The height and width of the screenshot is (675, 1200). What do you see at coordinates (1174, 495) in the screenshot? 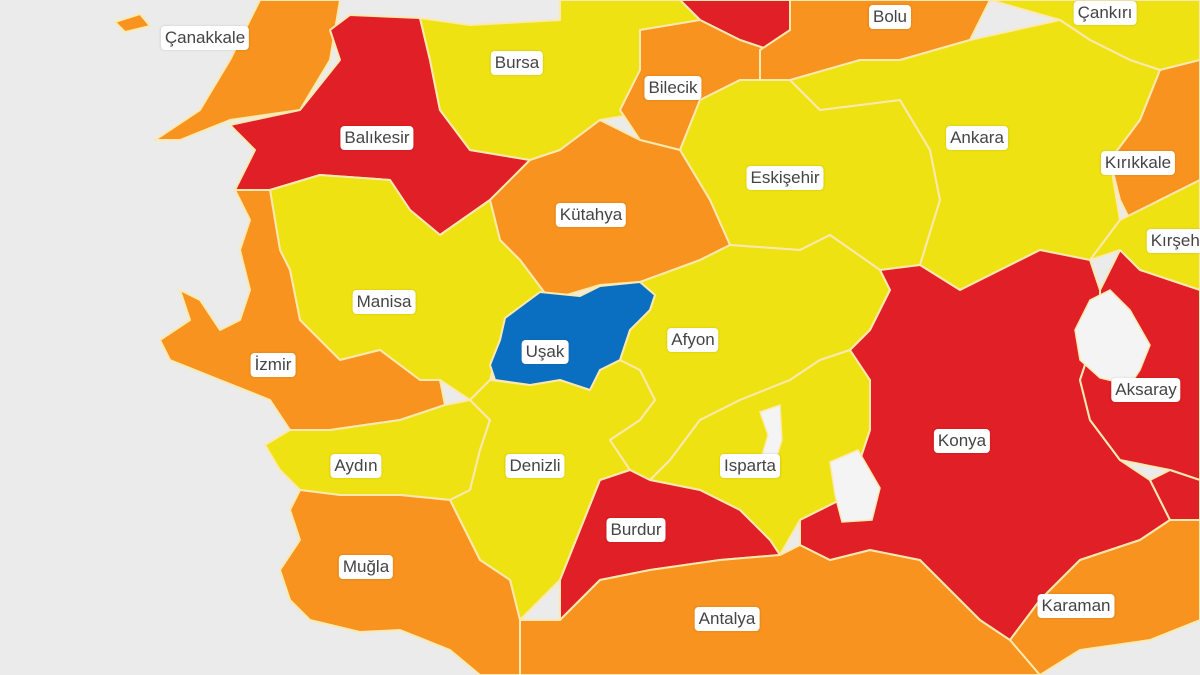
I see `province-east-edge` at bounding box center [1174, 495].